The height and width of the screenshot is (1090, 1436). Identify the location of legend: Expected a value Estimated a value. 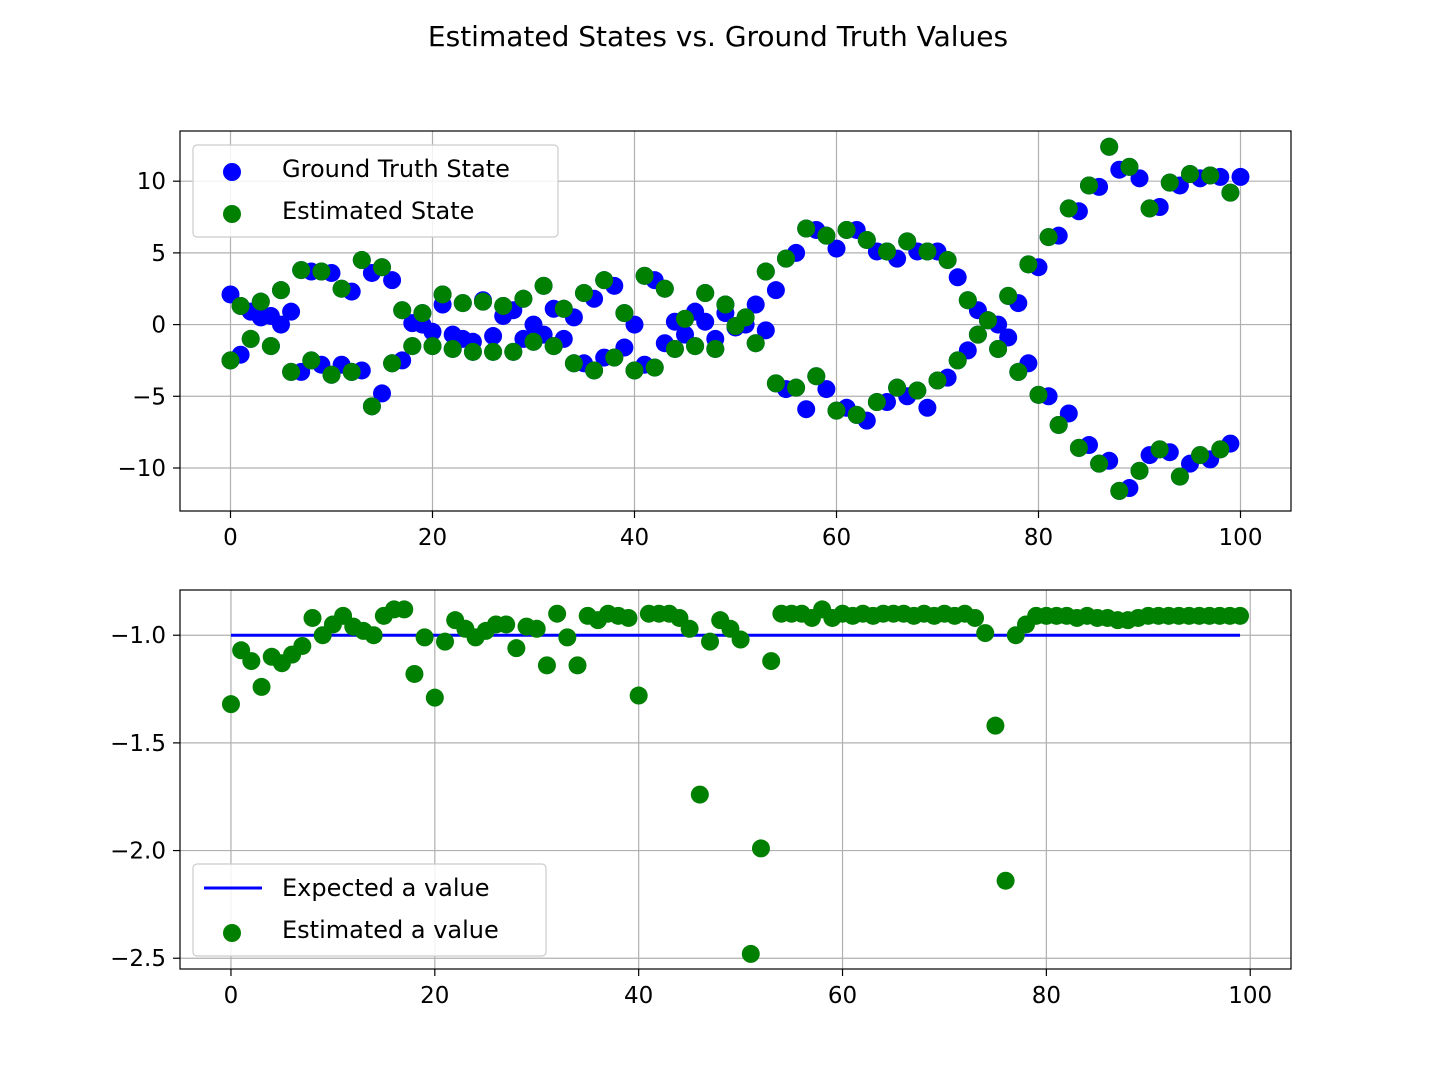
(369, 910).